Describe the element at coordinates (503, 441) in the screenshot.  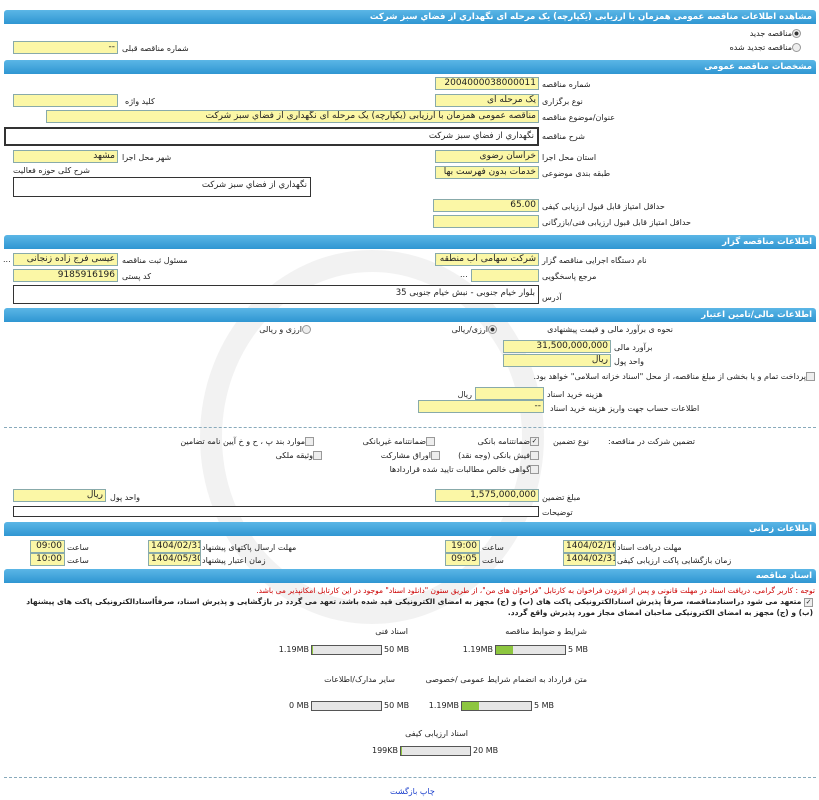
I see `label: ضمانتنامه بانکی` at that location.